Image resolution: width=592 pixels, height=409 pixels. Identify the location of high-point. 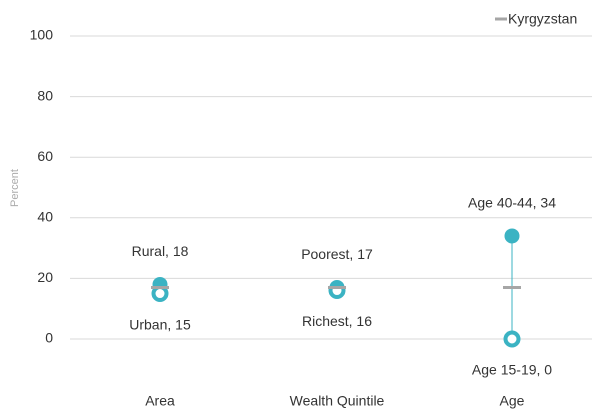
(512, 236).